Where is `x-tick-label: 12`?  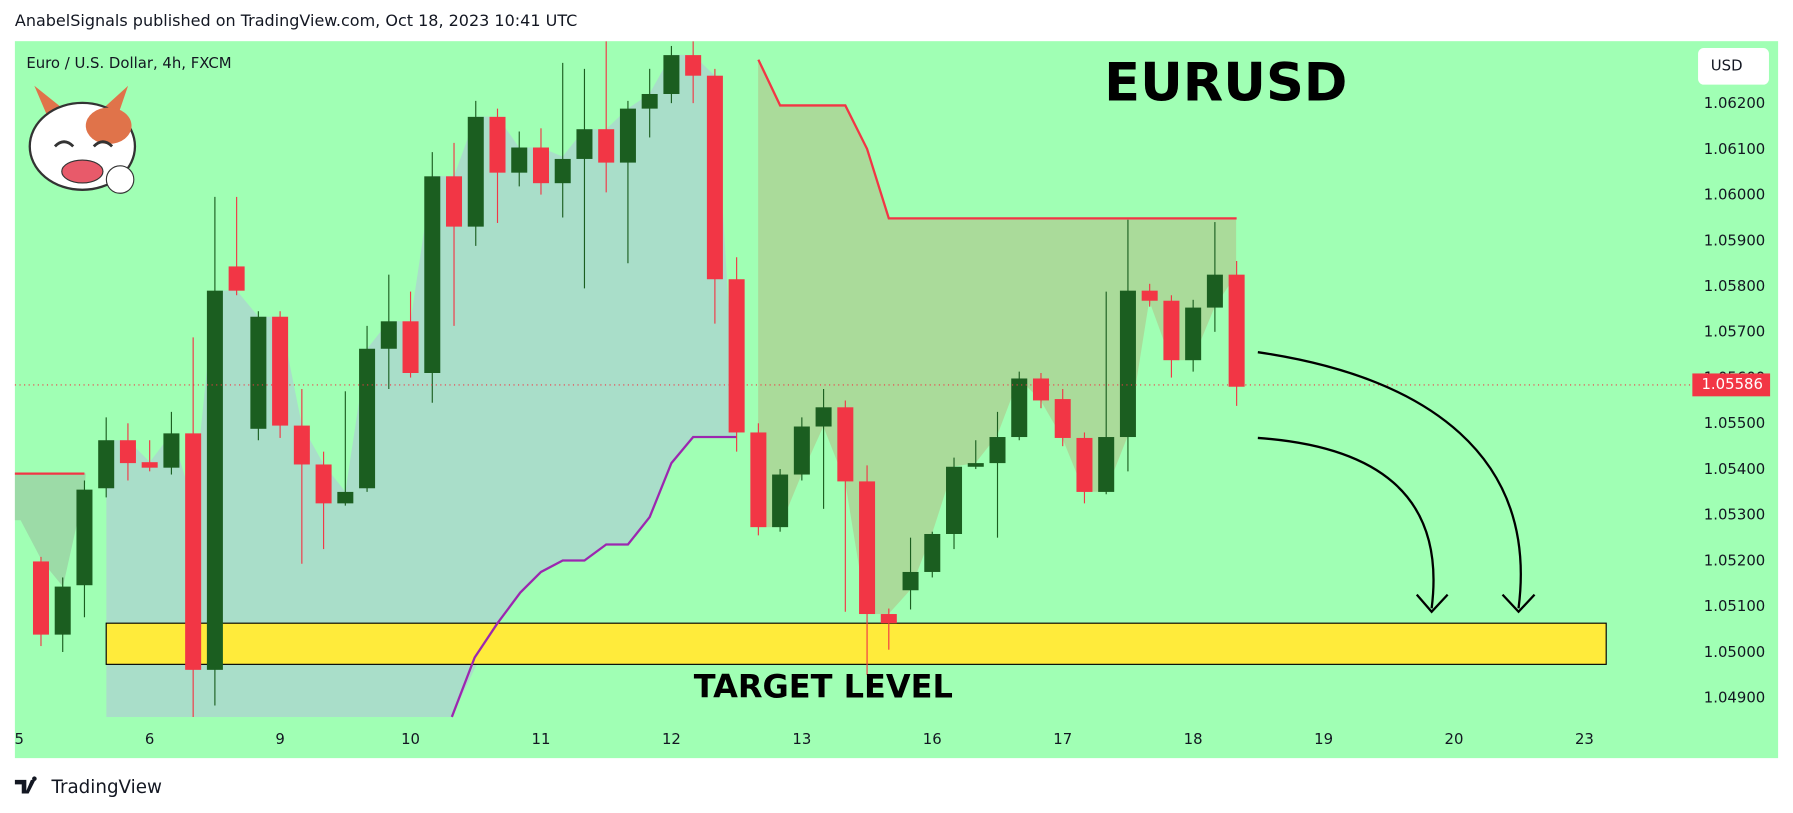
x-tick-label: 12 is located at coordinates (671, 739).